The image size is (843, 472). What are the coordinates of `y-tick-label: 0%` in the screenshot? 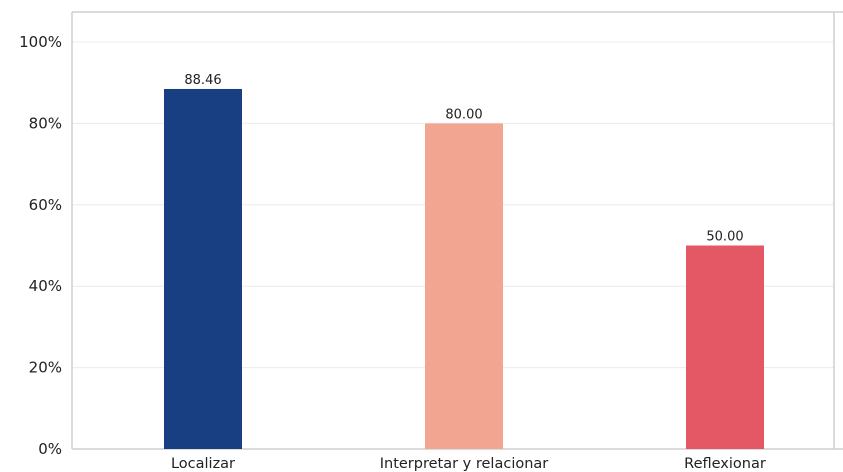 It's located at (50, 449).